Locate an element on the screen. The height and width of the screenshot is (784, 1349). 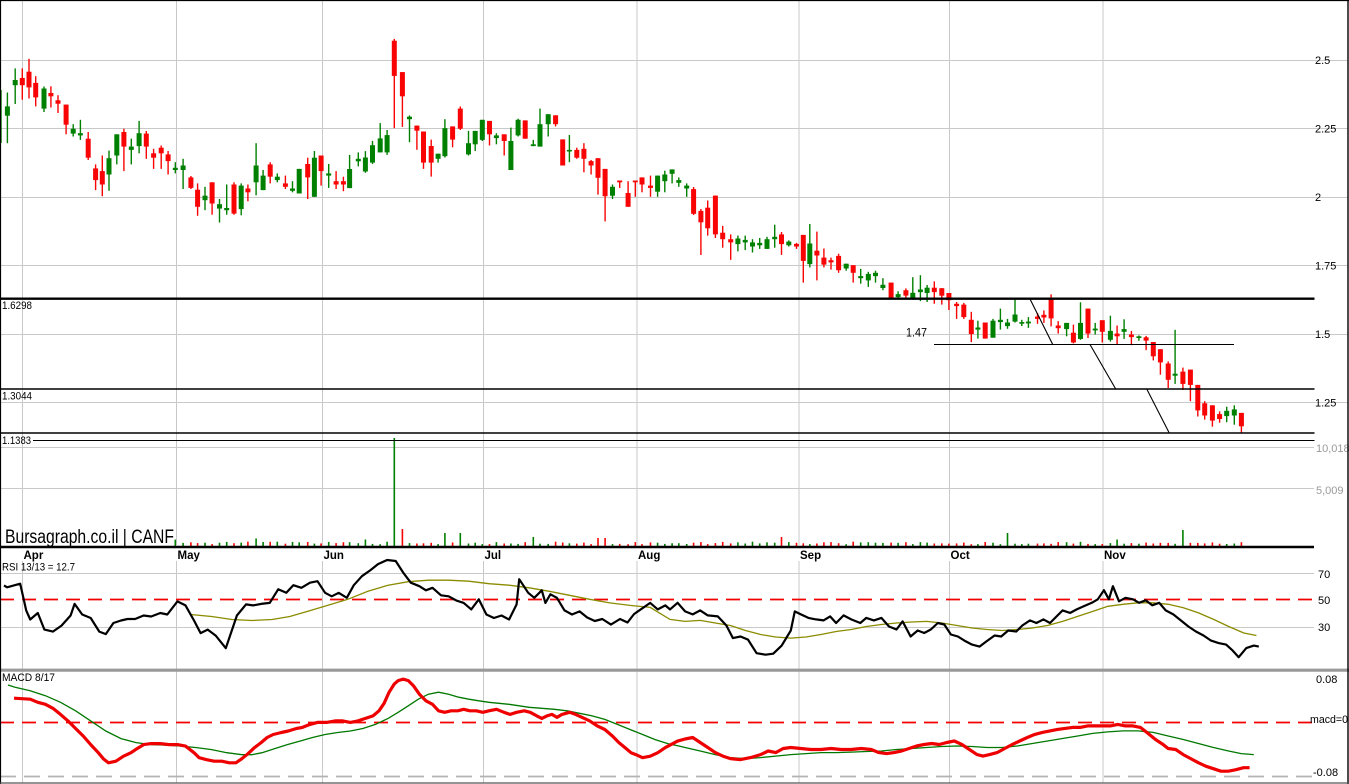
svg-text: 2.5 is located at coordinates (1322, 61).